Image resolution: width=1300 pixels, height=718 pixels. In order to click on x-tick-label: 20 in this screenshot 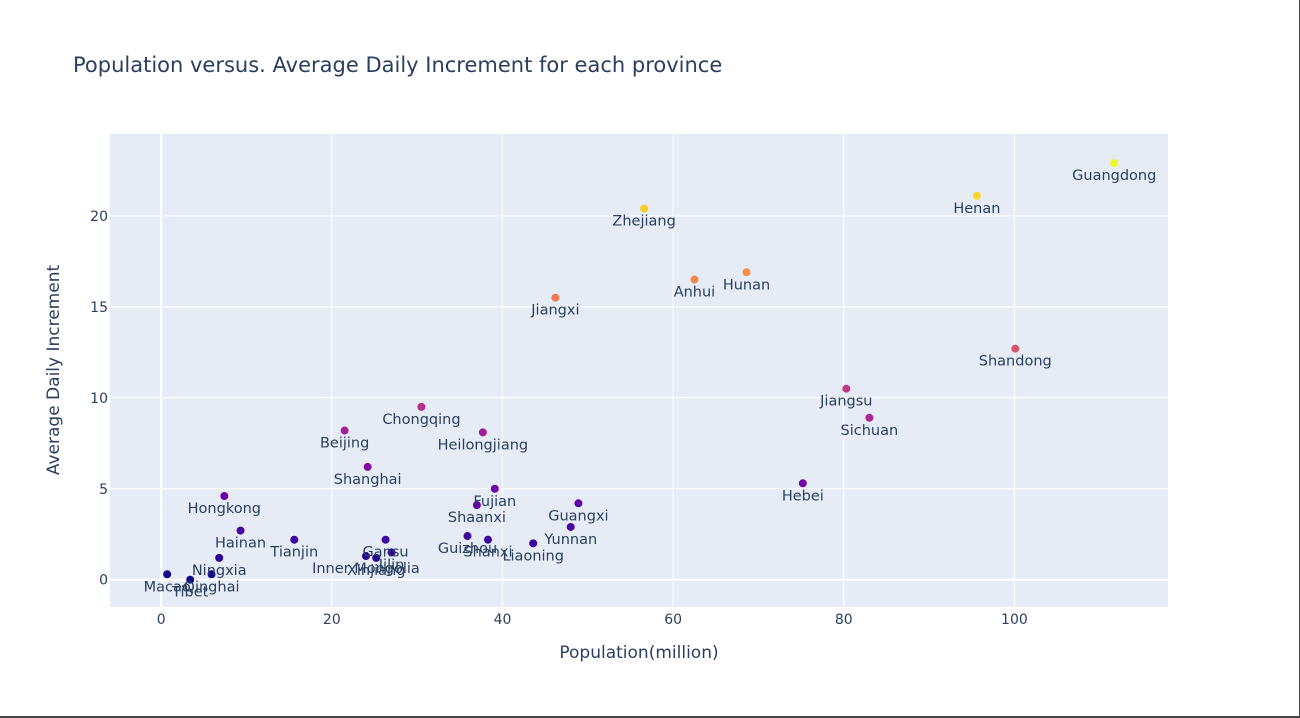, I will do `click(332, 620)`.